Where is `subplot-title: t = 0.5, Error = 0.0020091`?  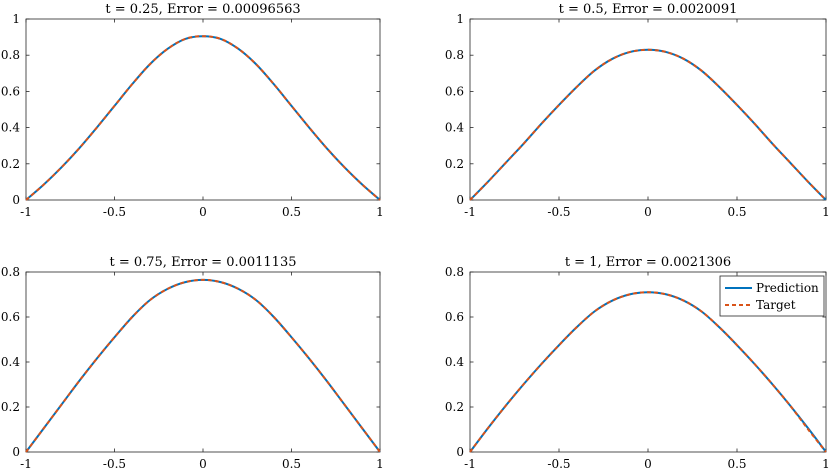
subplot-title: t = 0.5, Error = 0.0020091 is located at coordinates (648, 9).